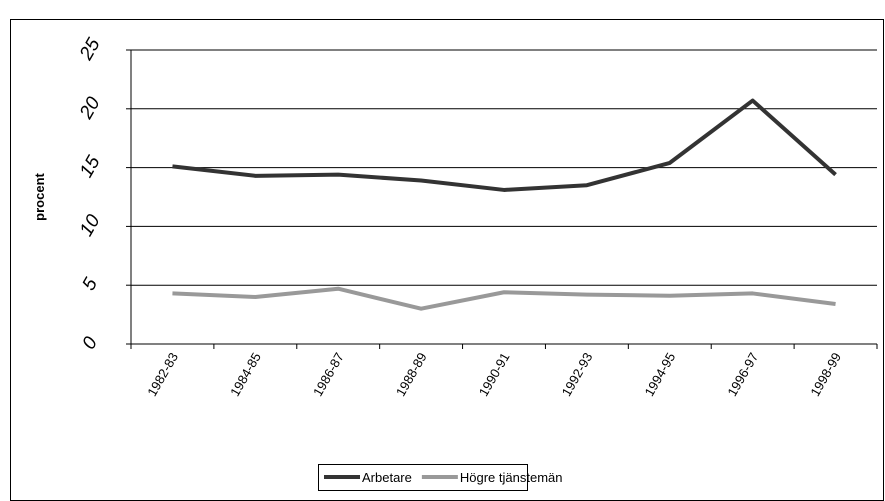 The width and height of the screenshot is (885, 501). Describe the element at coordinates (387, 477) in the screenshot. I see `legend-label: Arbetare` at that location.